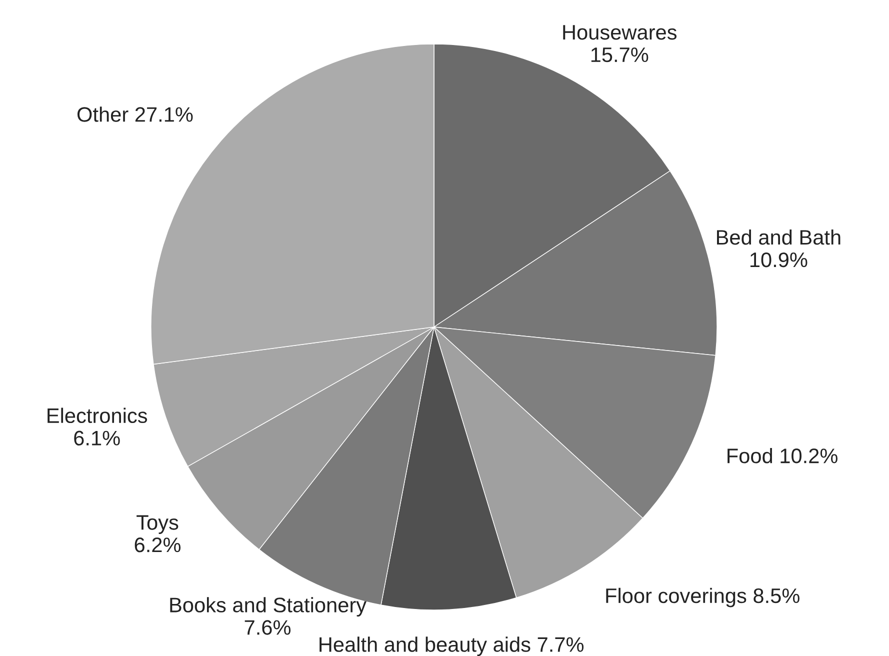 The image size is (889, 656). I want to click on slice-label: Books and Stationery, so click(268, 607).